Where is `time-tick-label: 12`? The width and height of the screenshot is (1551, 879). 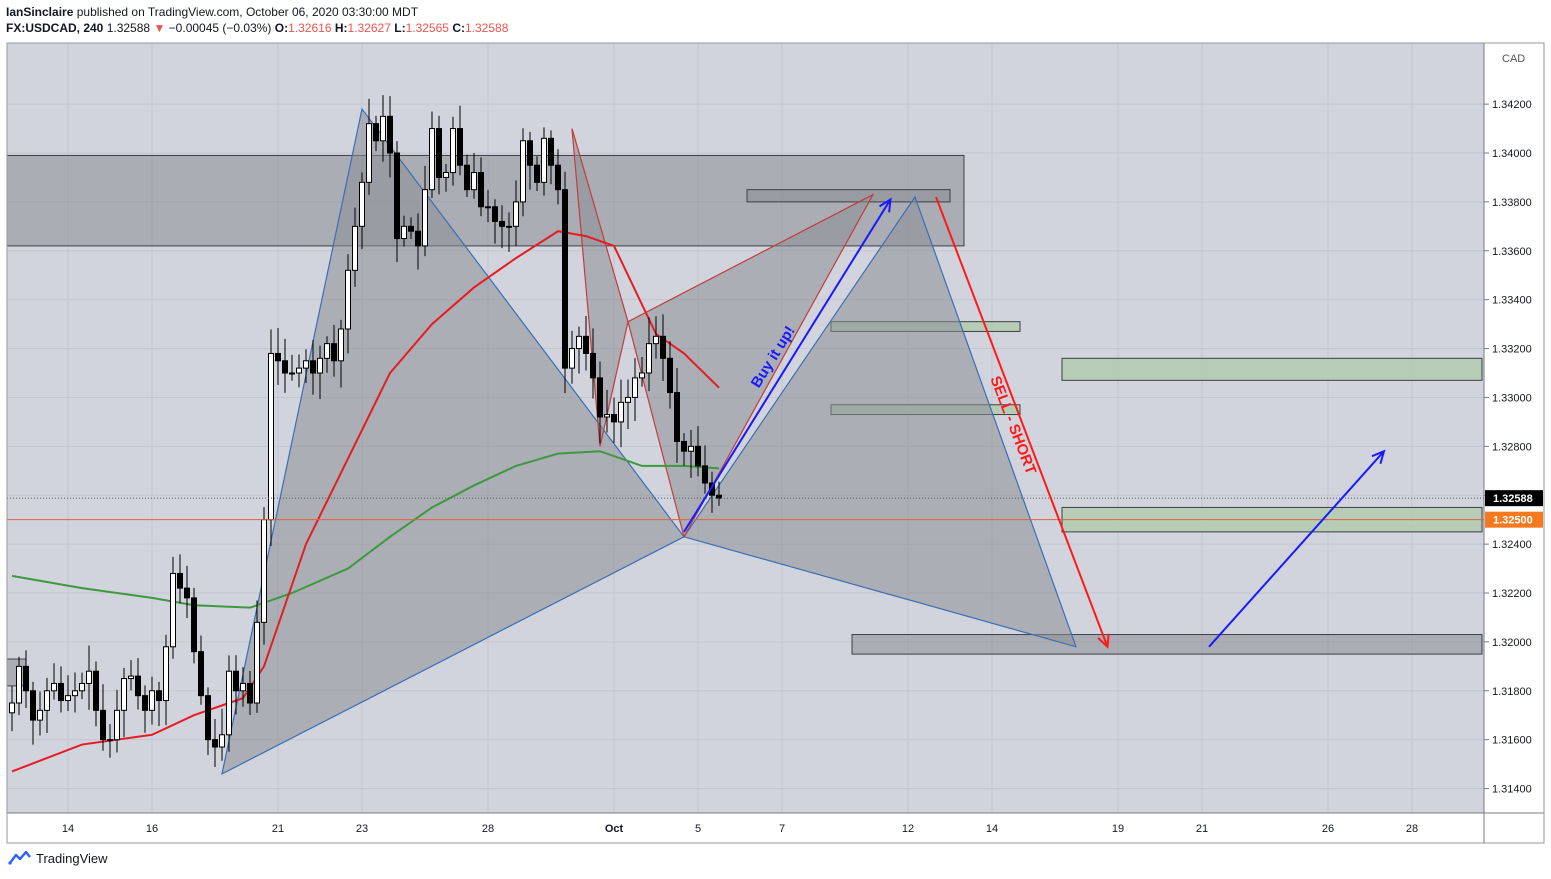
time-tick-label: 12 is located at coordinates (908, 829).